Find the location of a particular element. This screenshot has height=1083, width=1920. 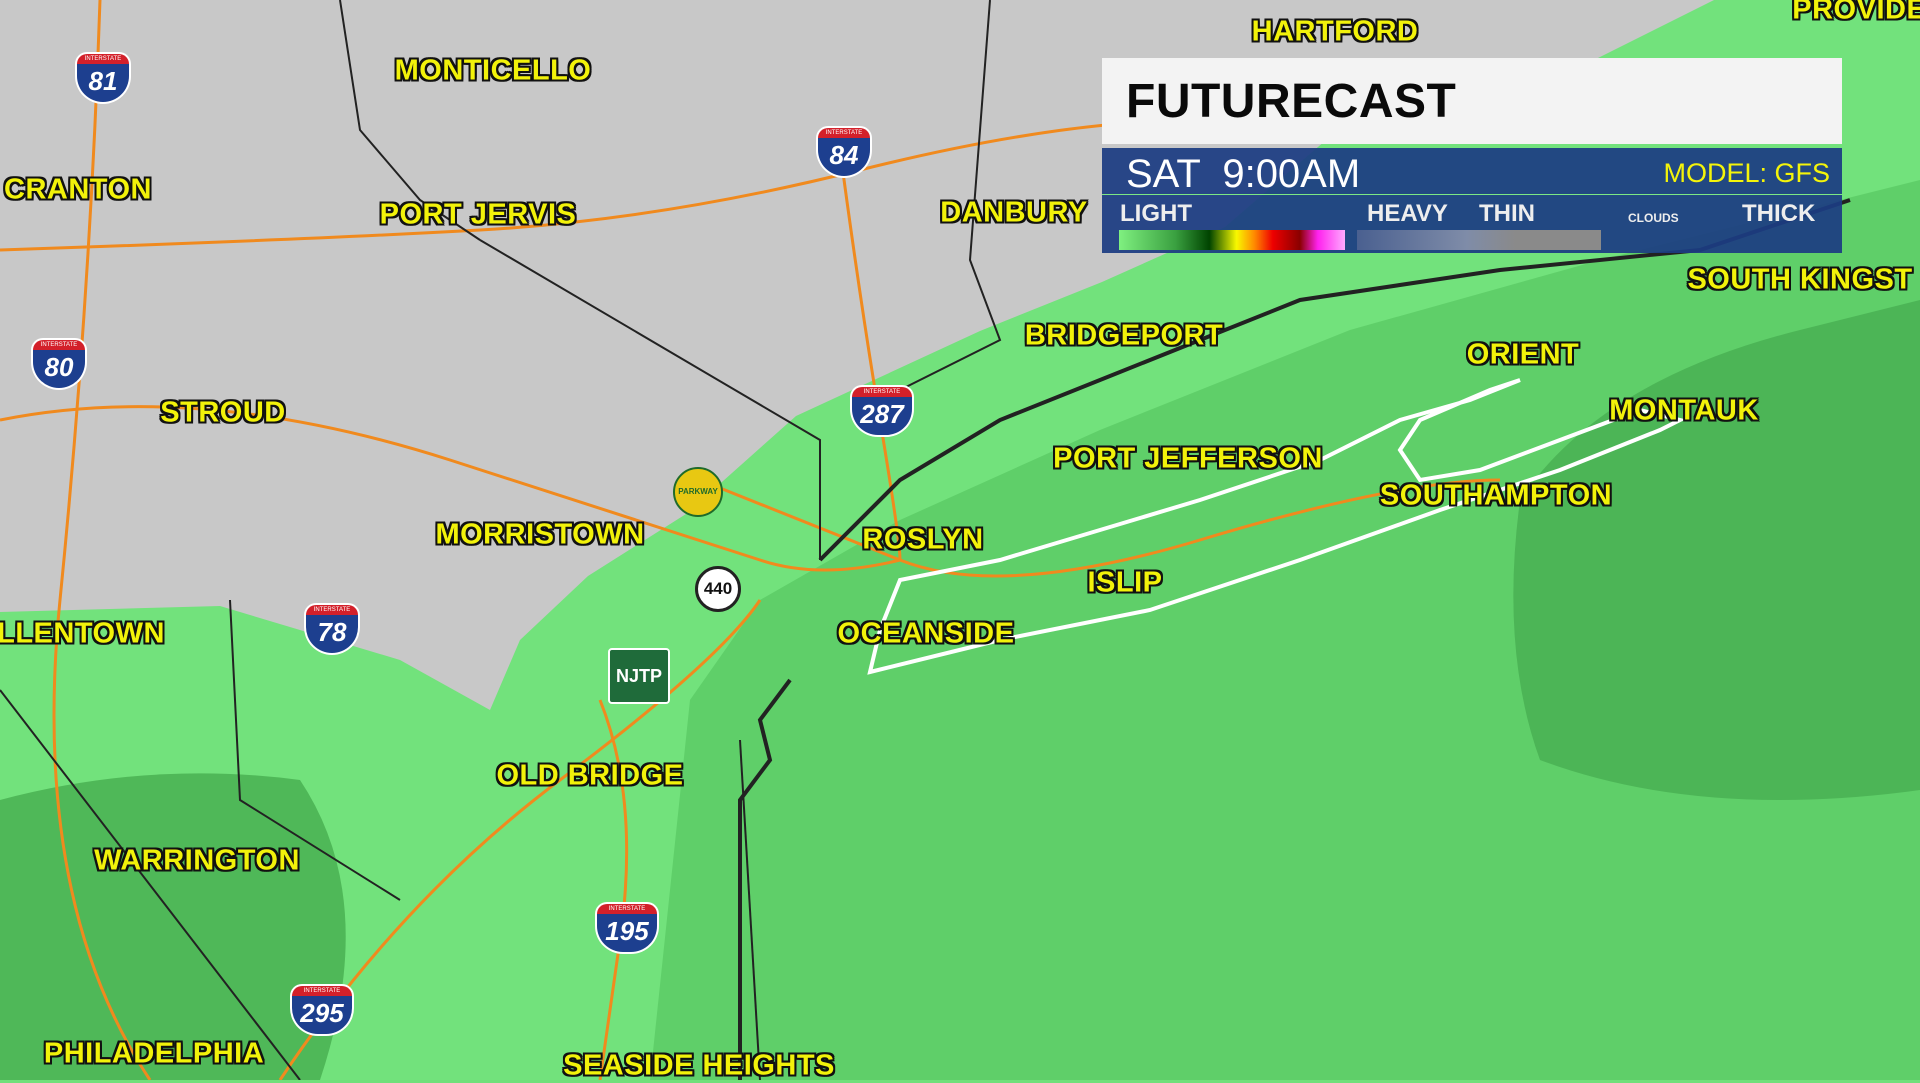

clouds-label: CLOUDS is located at coordinates (1653, 218).